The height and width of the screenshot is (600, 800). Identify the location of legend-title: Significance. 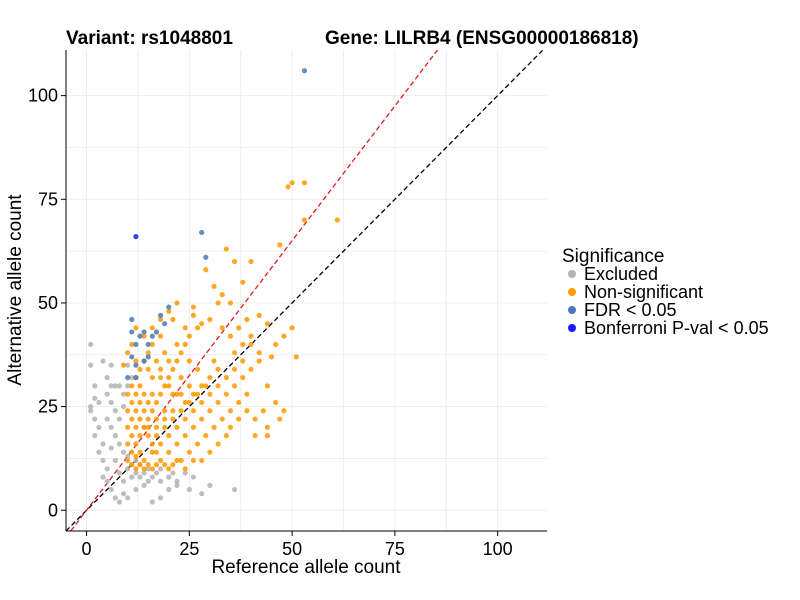
(613, 256).